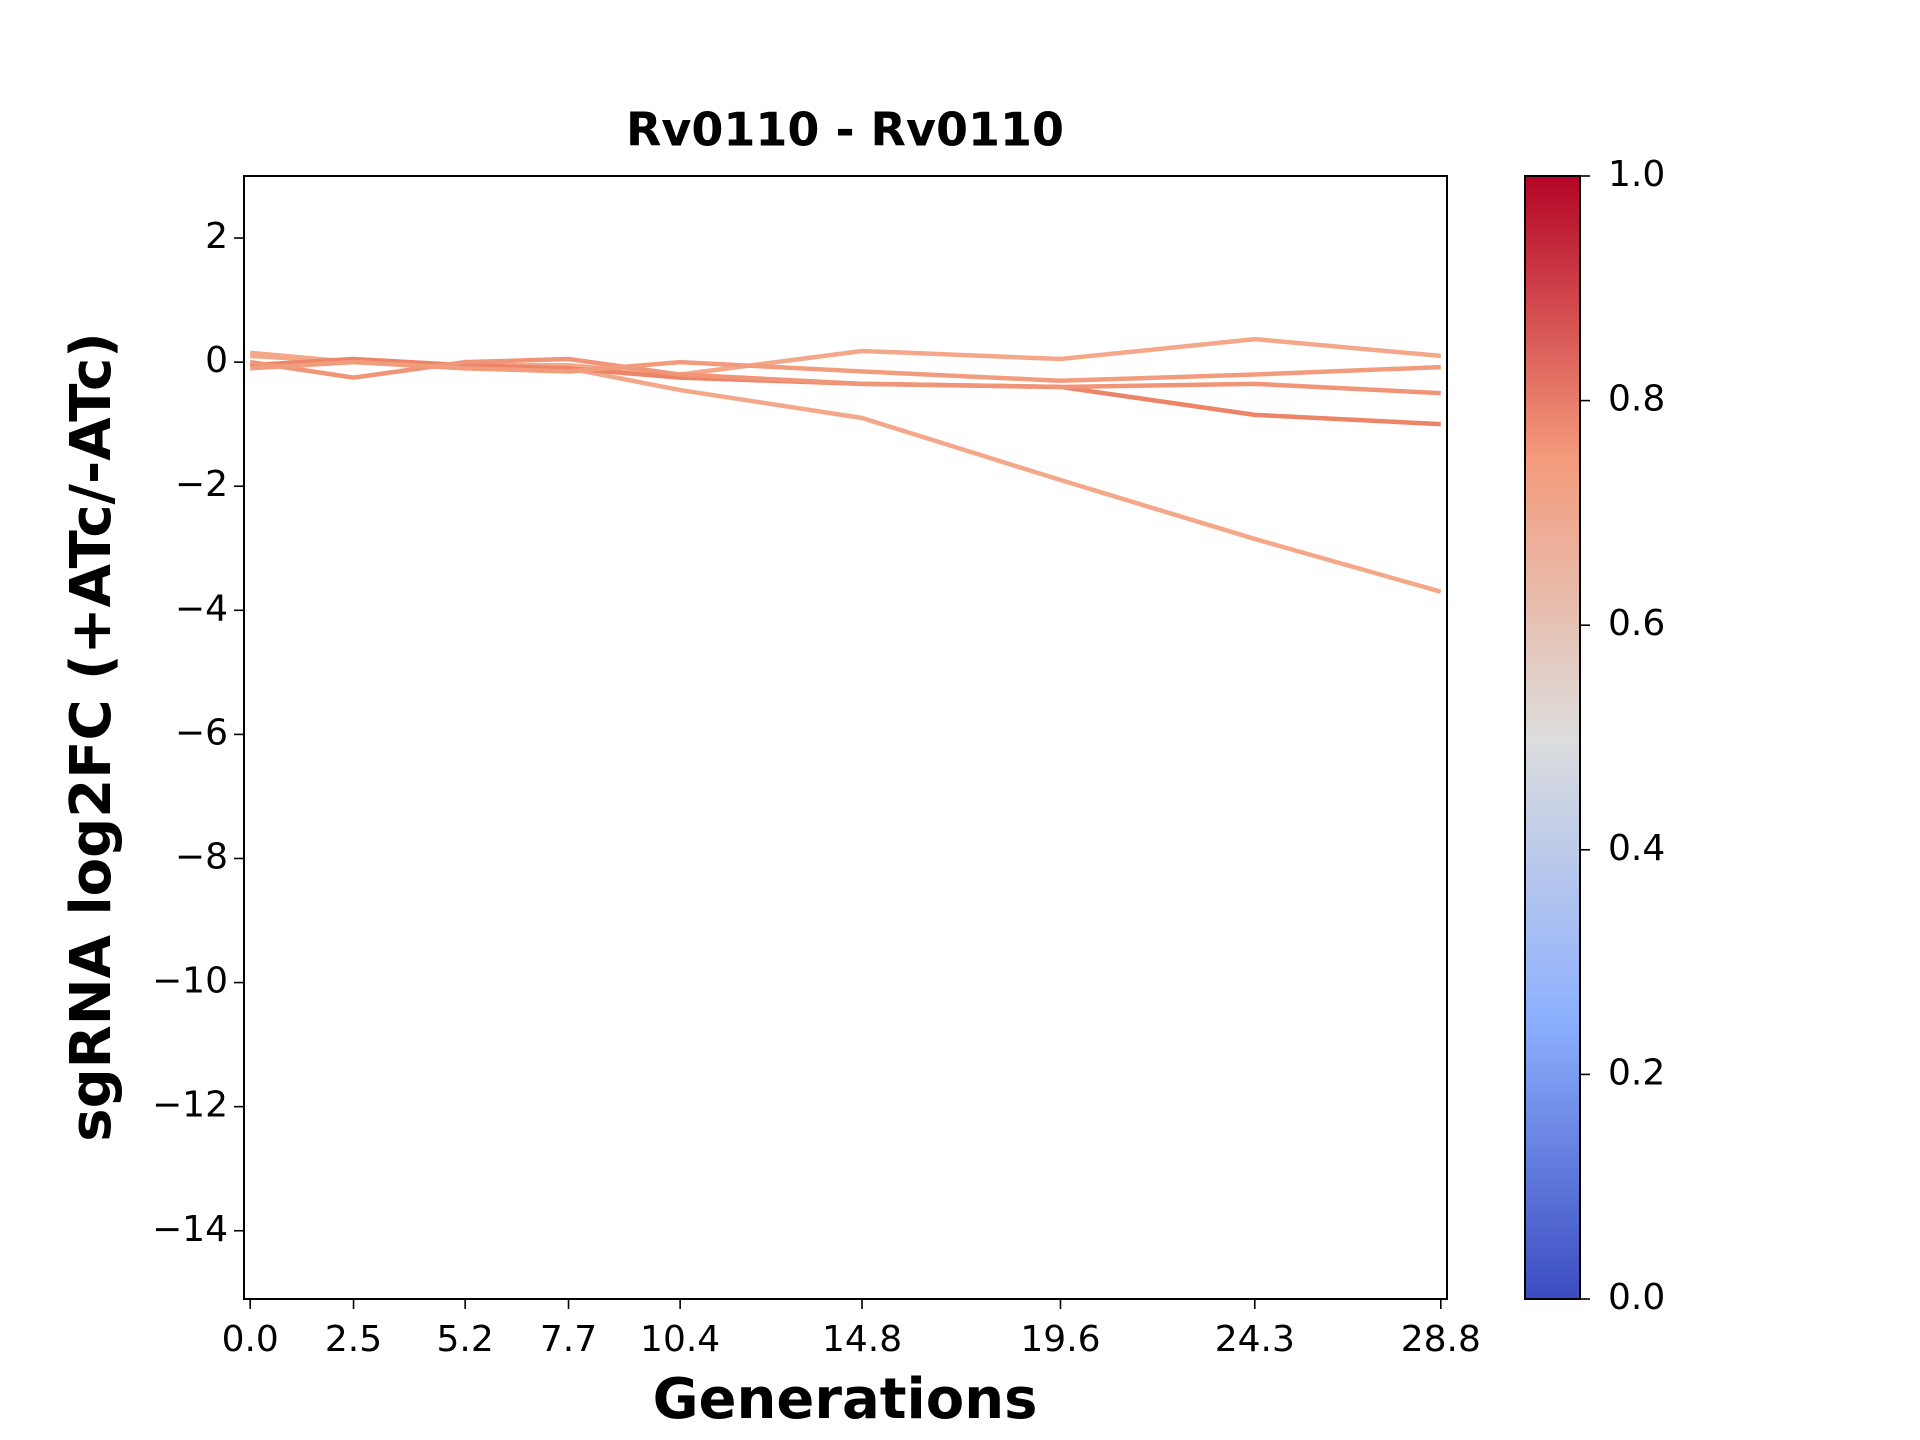 This screenshot has height=1440, width=1920. I want to click on y-tick-label: 0, so click(216, 360).